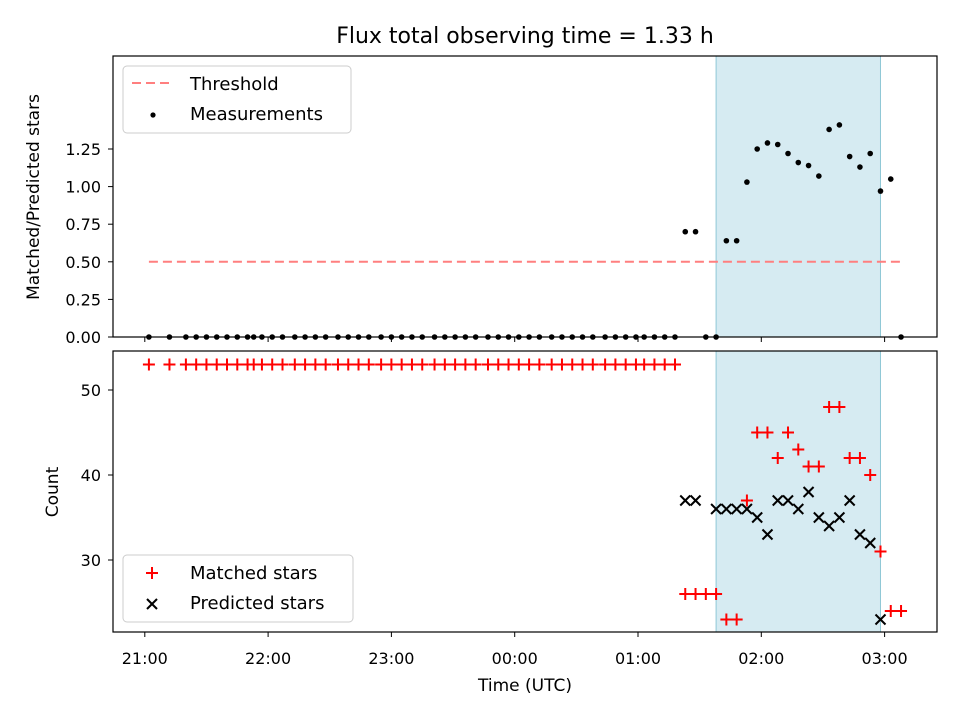 This screenshot has height=724, width=960. I want to click on ratio-y-tick-label: 1.25, so click(83, 149).